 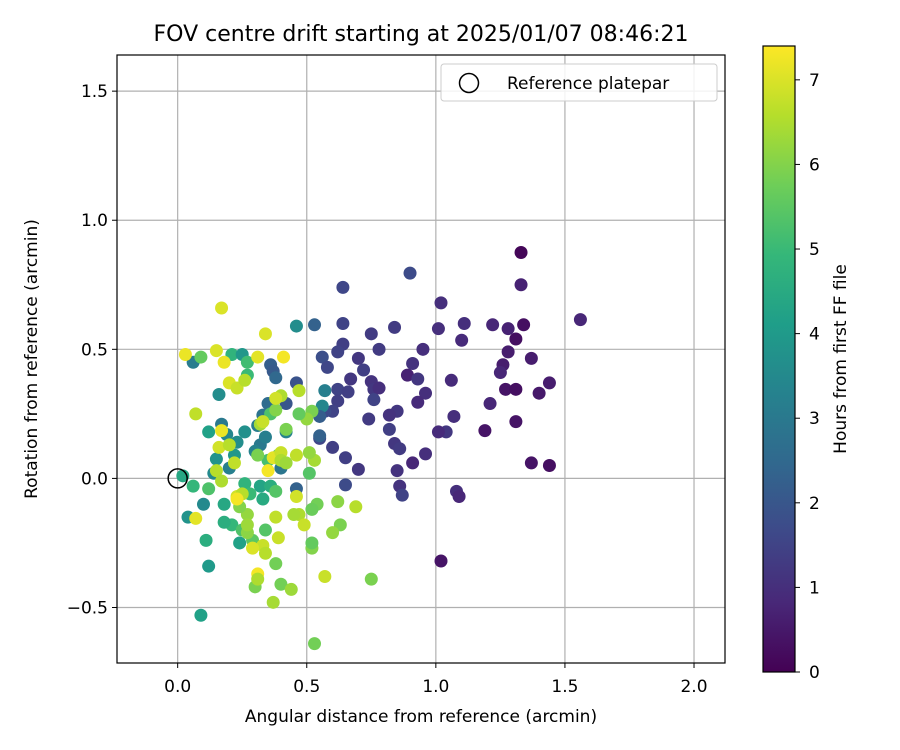 I want to click on colorbar-label: Hours from first FF file, so click(x=841, y=359).